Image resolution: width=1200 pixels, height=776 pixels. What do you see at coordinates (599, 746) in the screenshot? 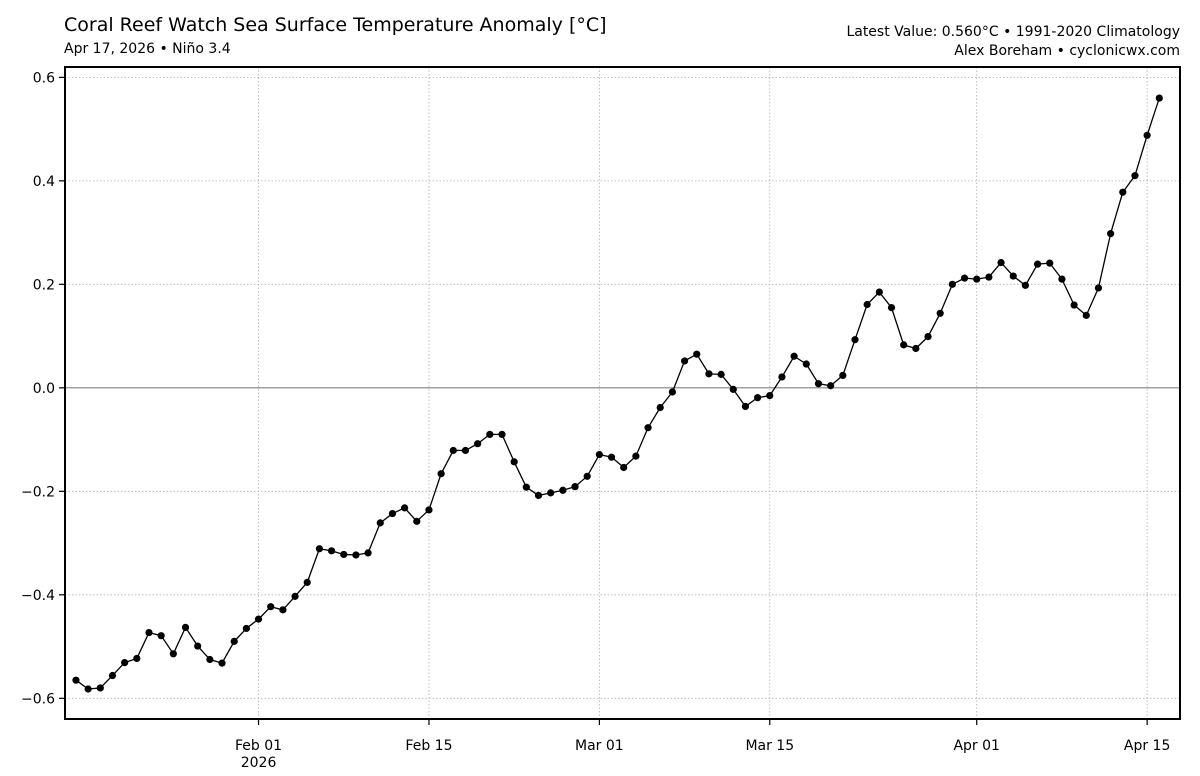
I see `x-tick-label: Mar 01` at bounding box center [599, 746].